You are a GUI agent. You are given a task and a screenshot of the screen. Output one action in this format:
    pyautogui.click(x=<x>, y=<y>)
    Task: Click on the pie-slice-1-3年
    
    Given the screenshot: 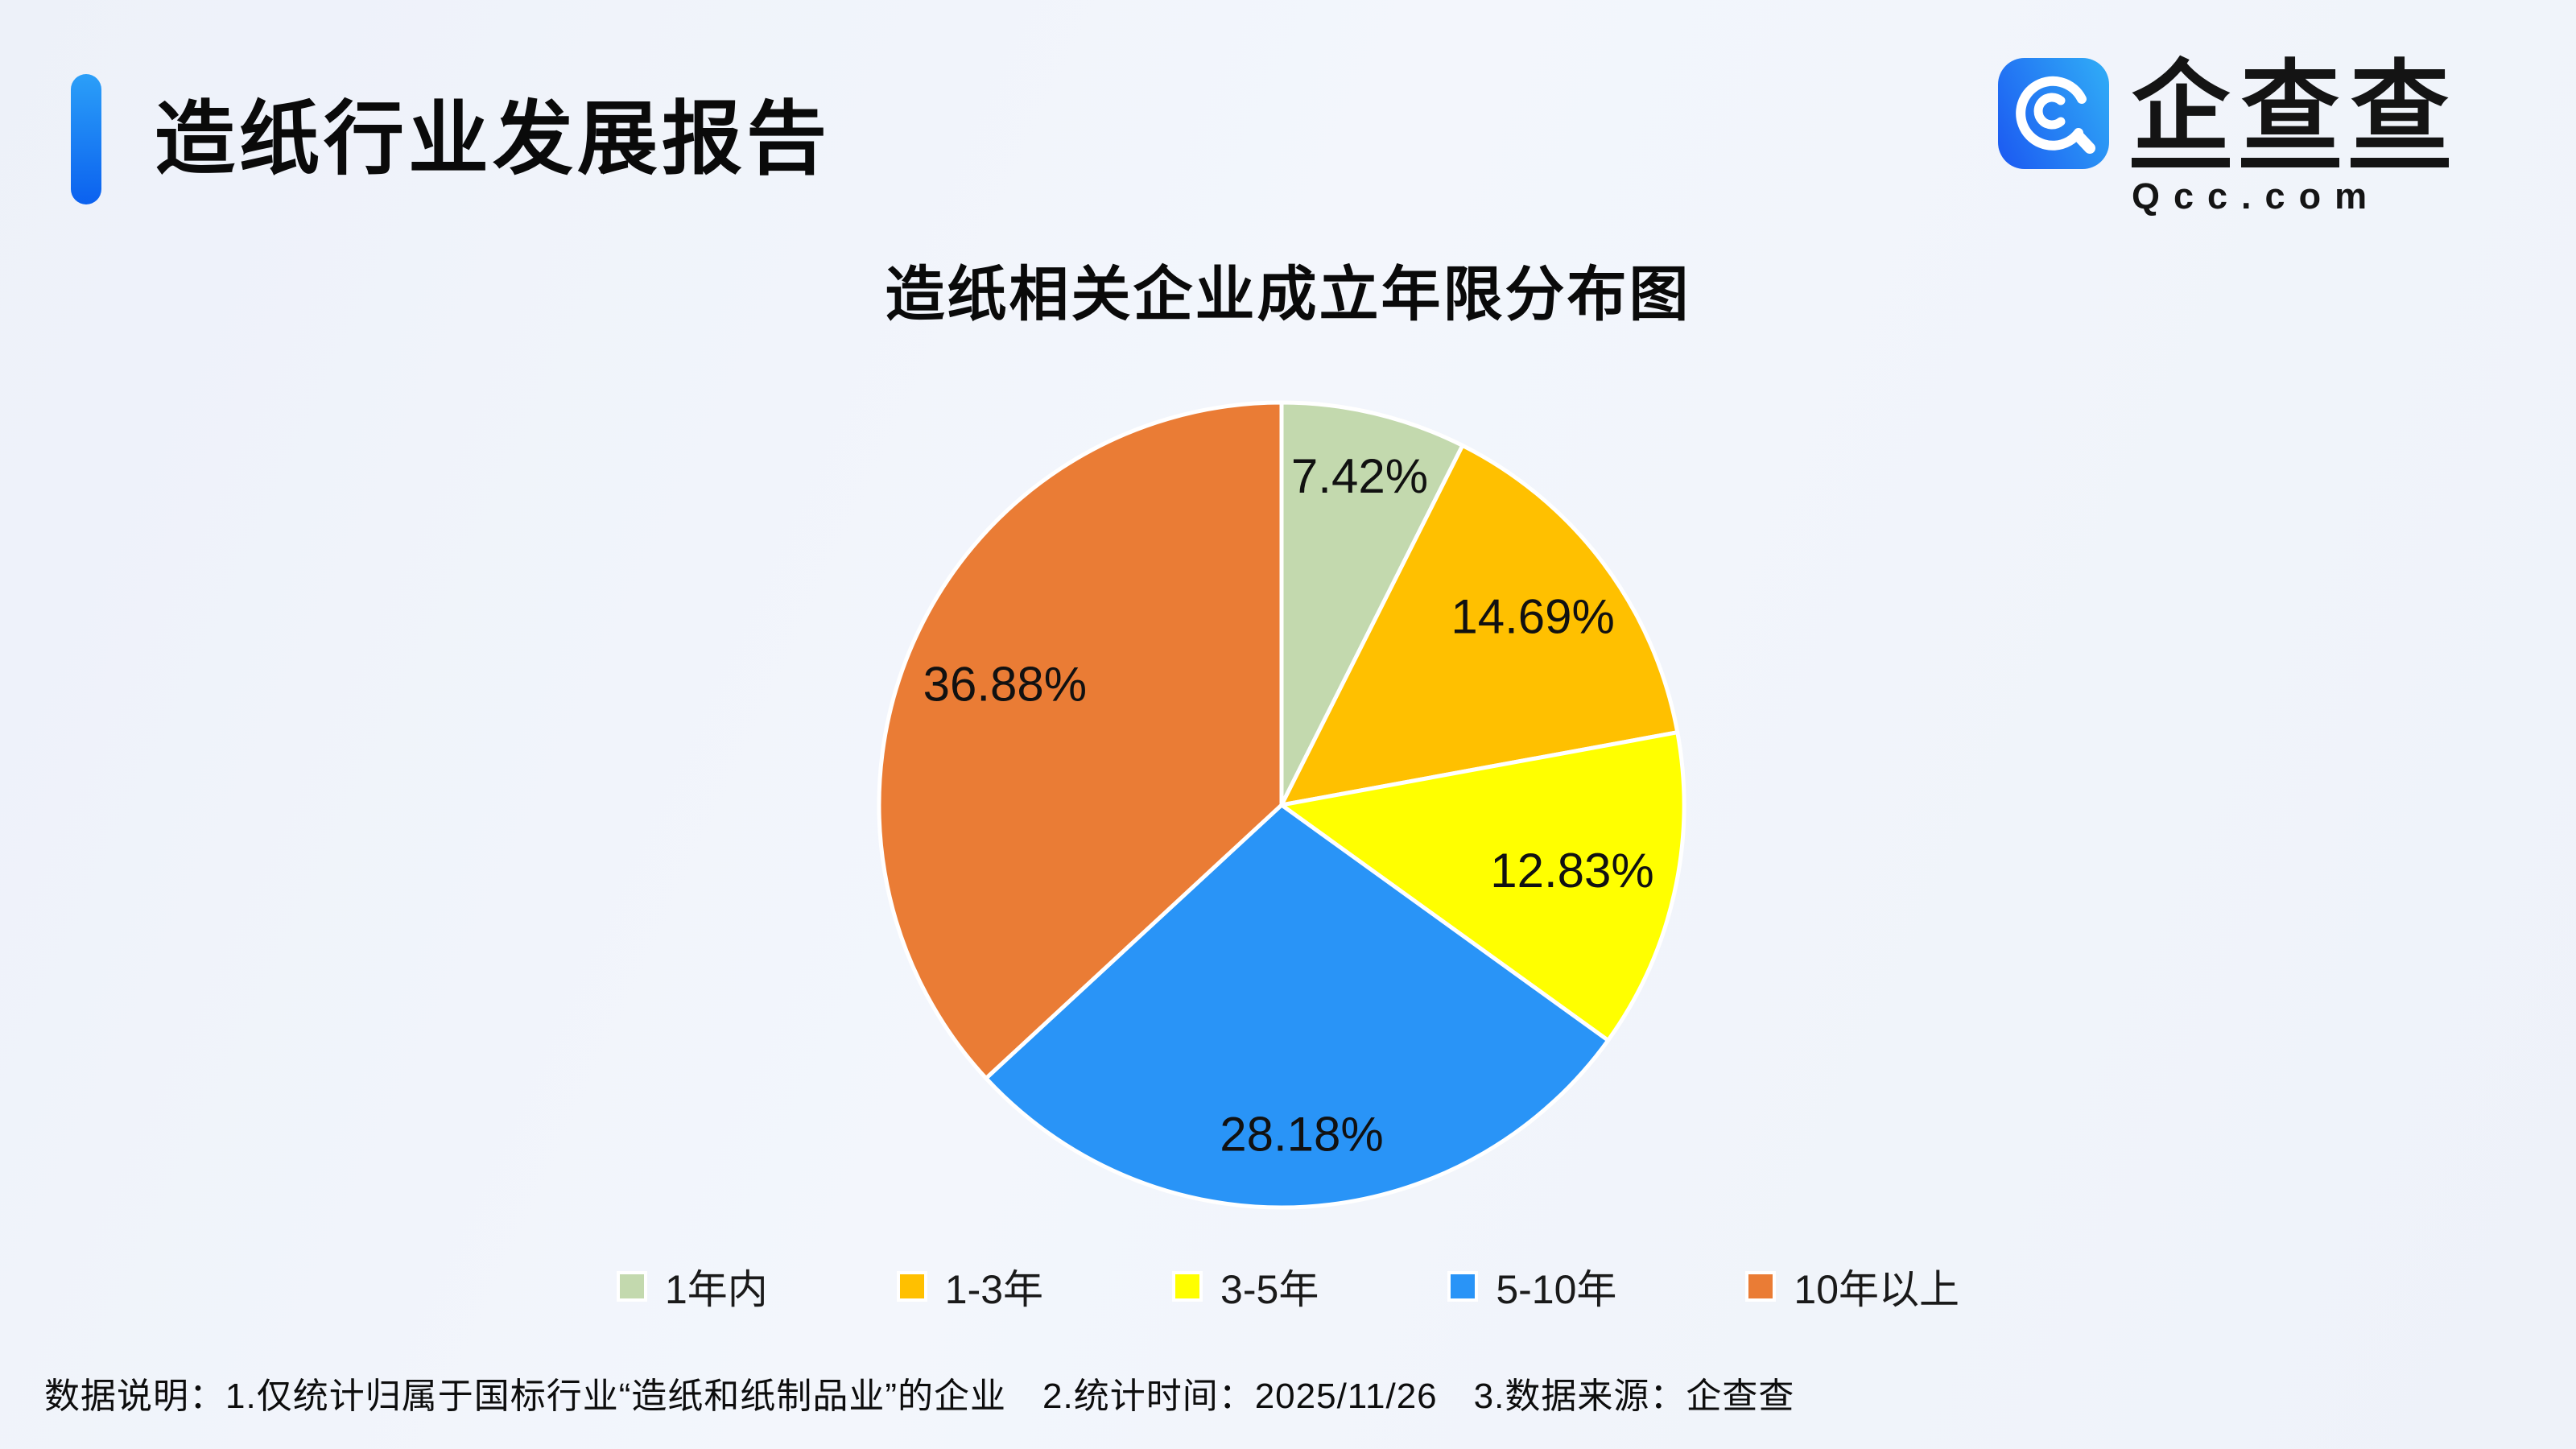 What is the action you would take?
    pyautogui.click(x=1479, y=625)
    